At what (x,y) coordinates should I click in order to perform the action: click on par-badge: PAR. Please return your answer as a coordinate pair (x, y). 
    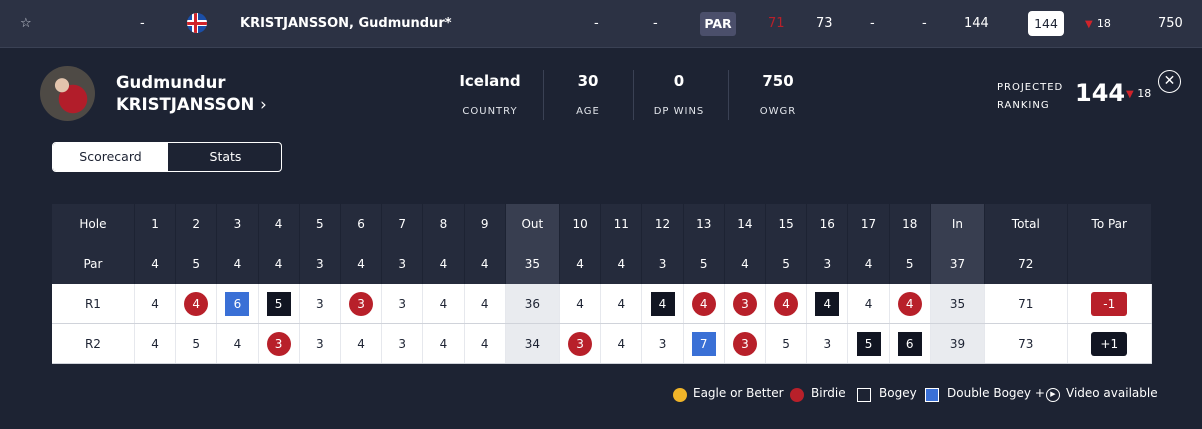
    Looking at the image, I should click on (718, 24).